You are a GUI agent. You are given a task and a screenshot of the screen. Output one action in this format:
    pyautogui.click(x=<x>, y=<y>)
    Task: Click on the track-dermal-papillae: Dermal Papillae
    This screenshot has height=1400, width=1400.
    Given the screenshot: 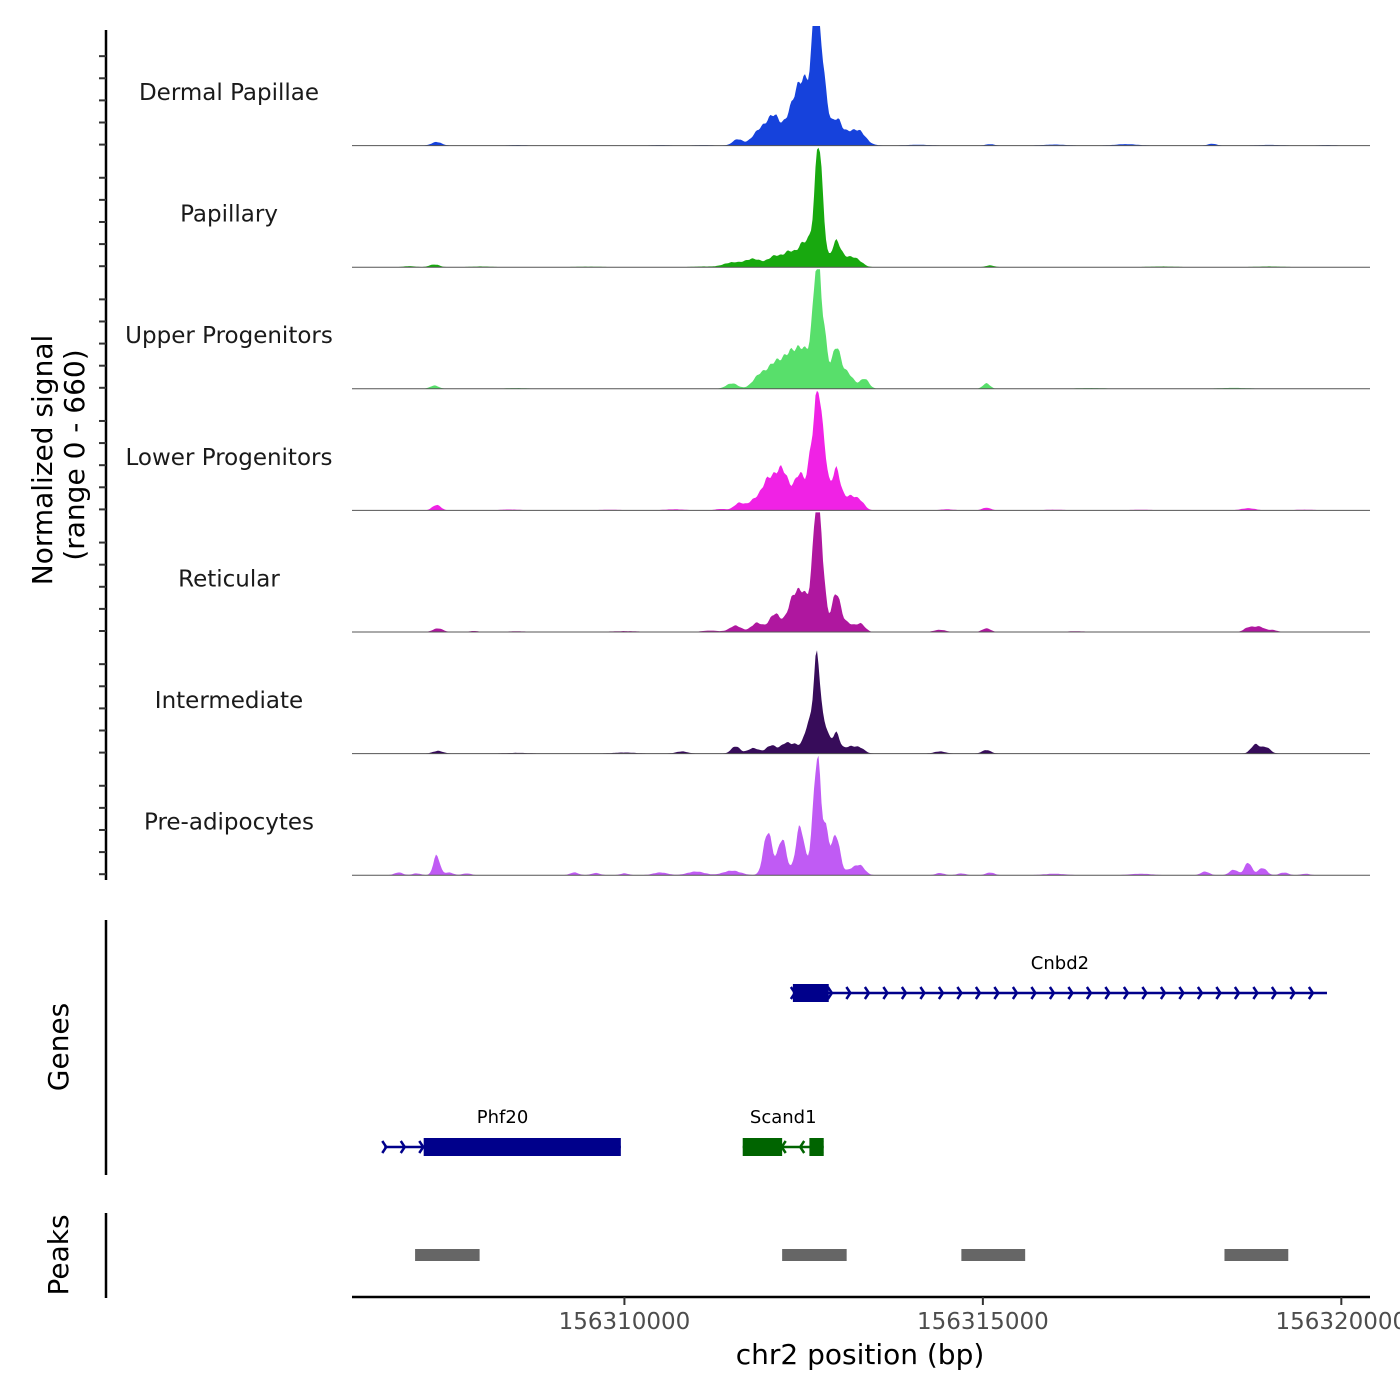 What is the action you would take?
    pyautogui.click(x=754, y=86)
    